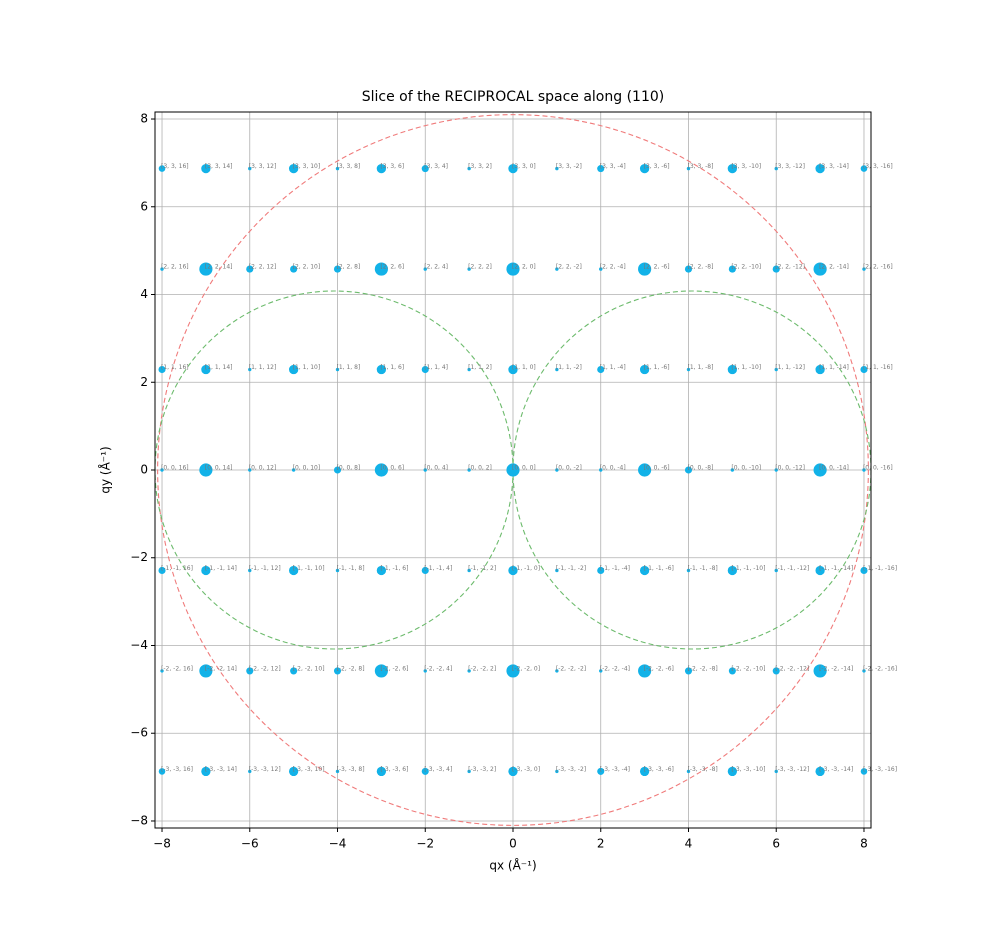 The width and height of the screenshot is (1000, 930). Describe the element at coordinates (144, 382) in the screenshot. I see `y-tick-label: 2` at that location.